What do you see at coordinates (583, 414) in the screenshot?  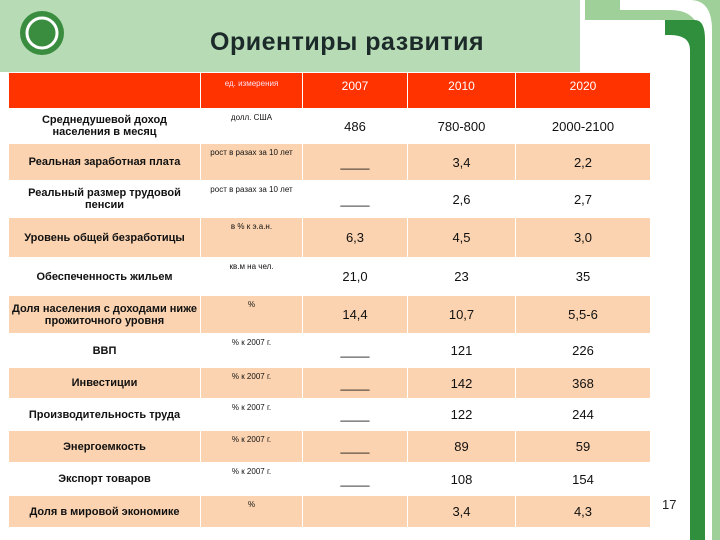 I see `value-cell: 244` at bounding box center [583, 414].